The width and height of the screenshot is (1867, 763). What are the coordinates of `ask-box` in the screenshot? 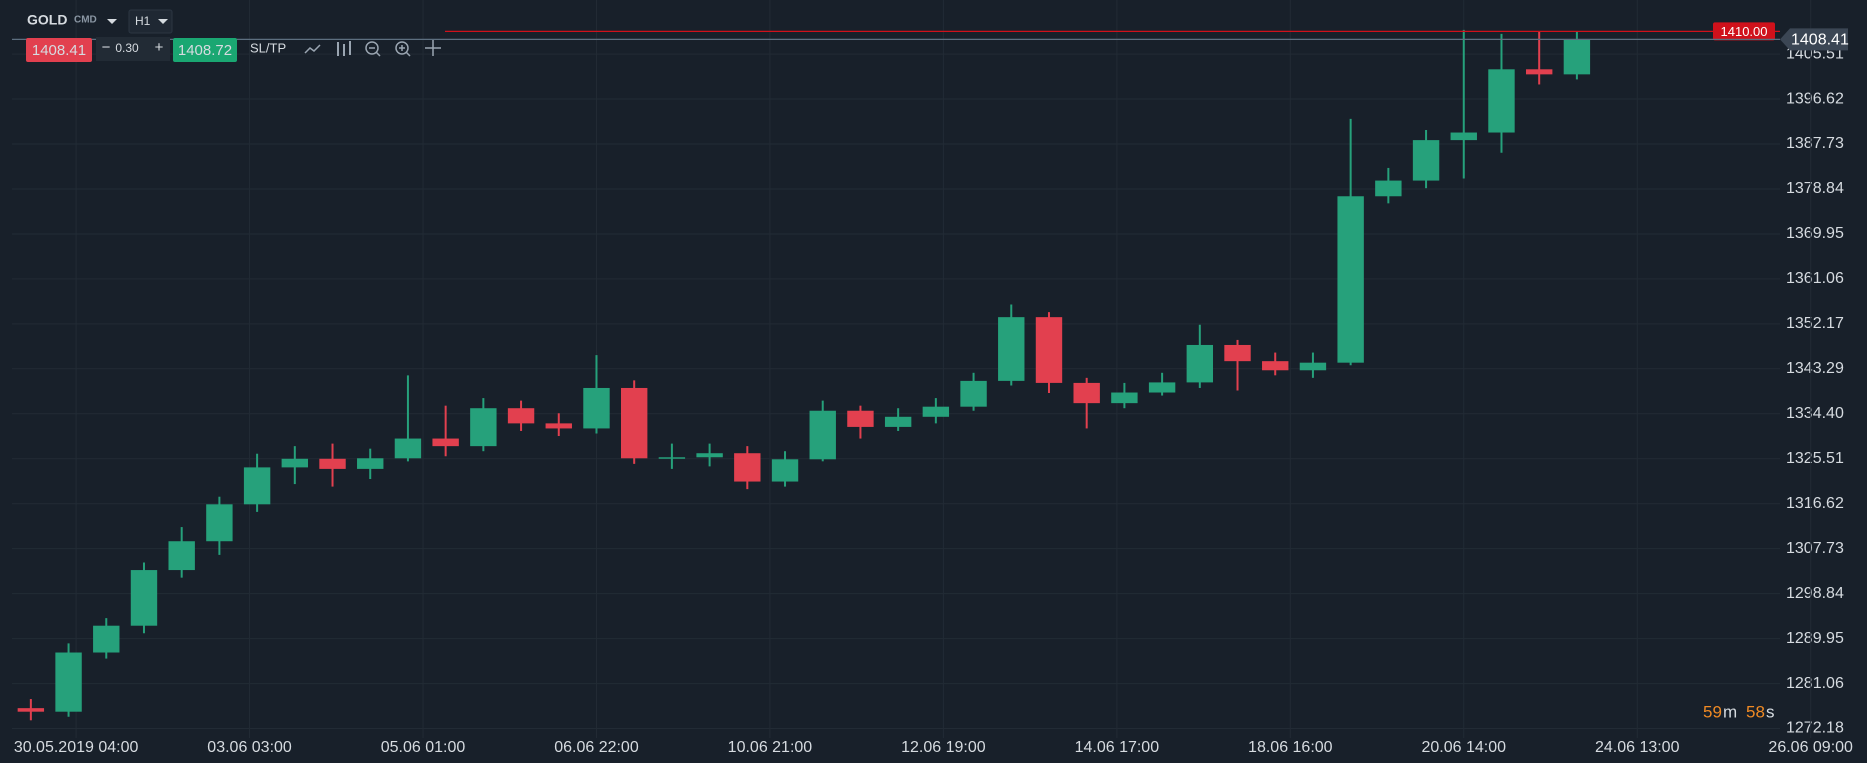 It's located at (205, 50).